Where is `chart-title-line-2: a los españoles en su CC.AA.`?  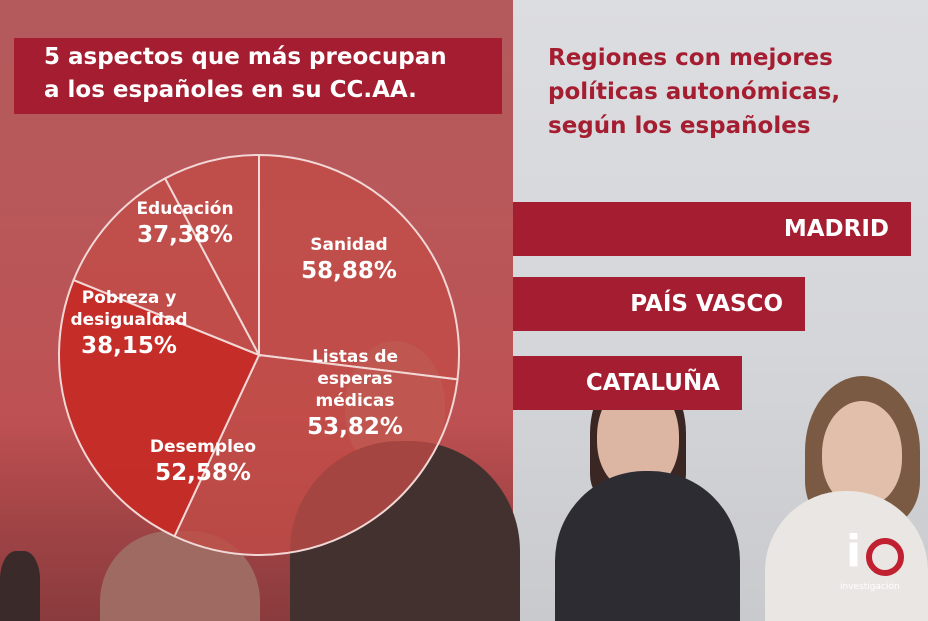
chart-title-line-2: a los españoles en su CC.AA. is located at coordinates (230, 90).